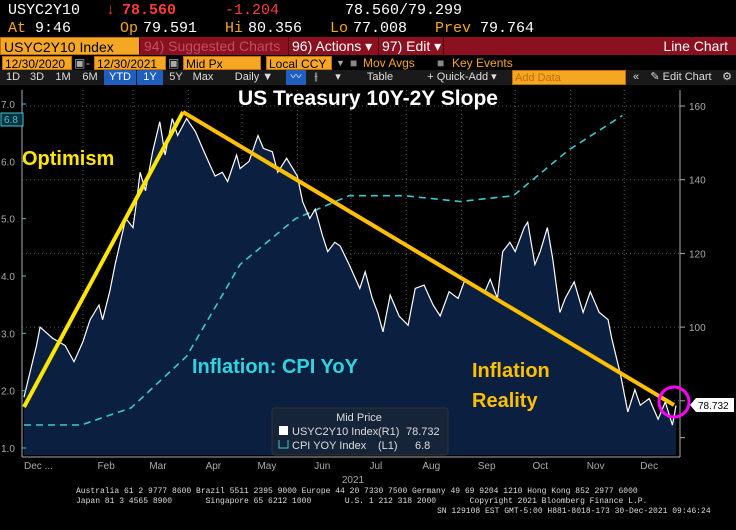  I want to click on key-events-label: Key Events, so click(482, 63).